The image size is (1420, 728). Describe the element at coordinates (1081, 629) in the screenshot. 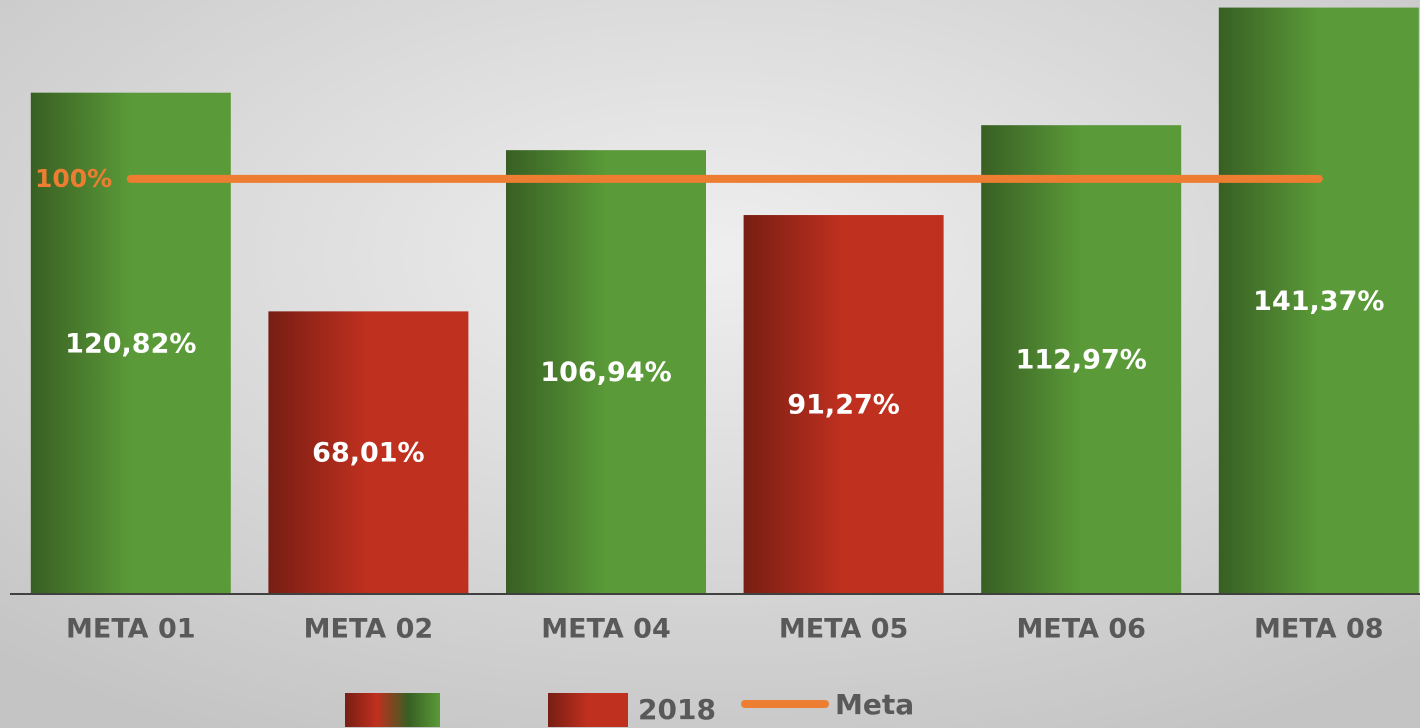

I see `x-tick-label: META 06` at that location.